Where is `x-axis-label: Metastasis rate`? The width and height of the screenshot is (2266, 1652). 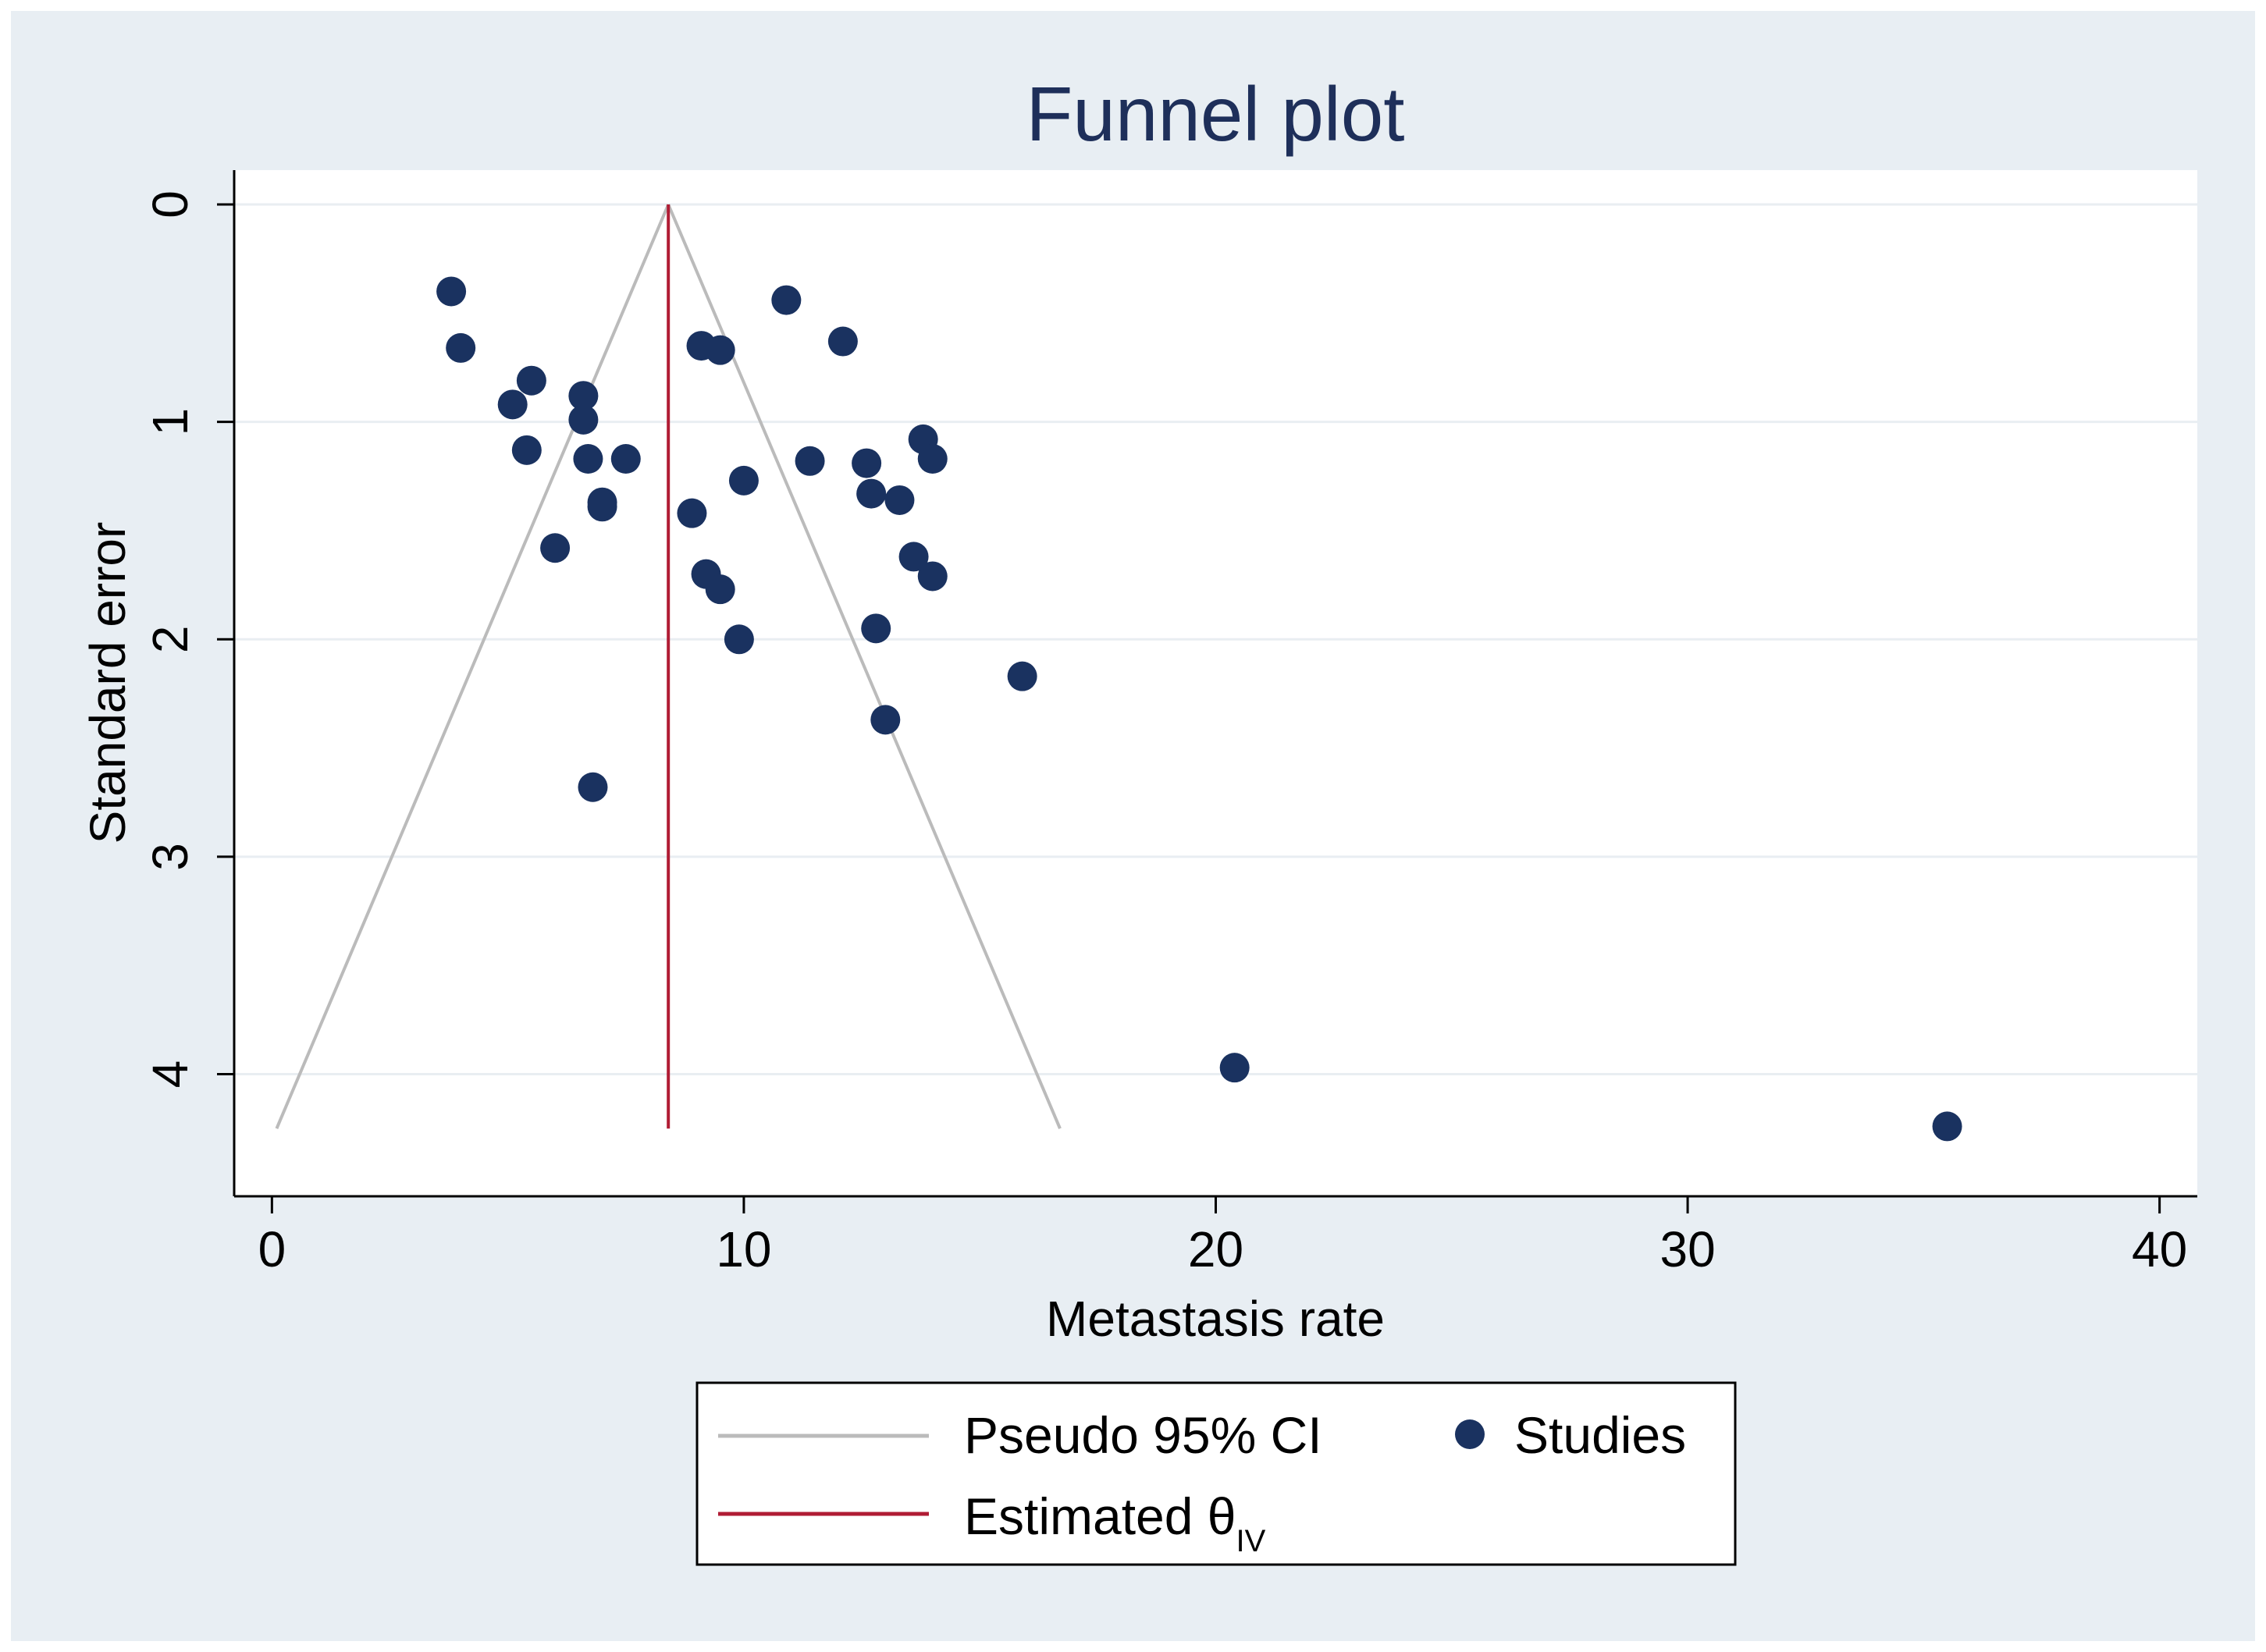 x-axis-label: Metastasis rate is located at coordinates (1215, 1319).